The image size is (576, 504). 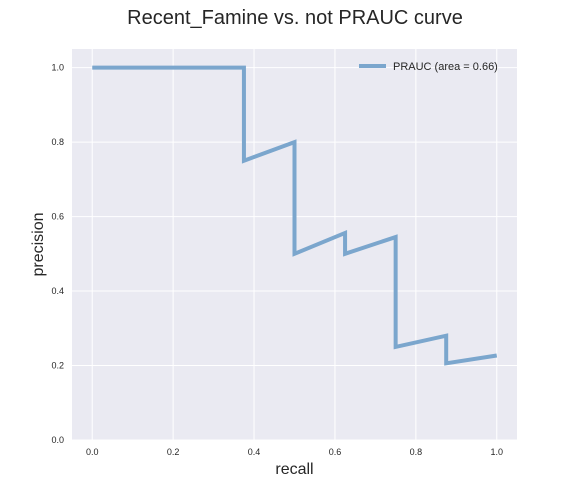 What do you see at coordinates (497, 452) in the screenshot?
I see `x-tick-label: 1.0` at bounding box center [497, 452].